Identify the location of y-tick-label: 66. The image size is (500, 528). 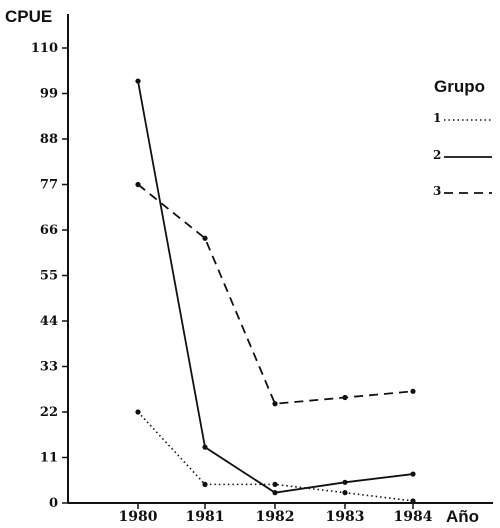
(49, 230).